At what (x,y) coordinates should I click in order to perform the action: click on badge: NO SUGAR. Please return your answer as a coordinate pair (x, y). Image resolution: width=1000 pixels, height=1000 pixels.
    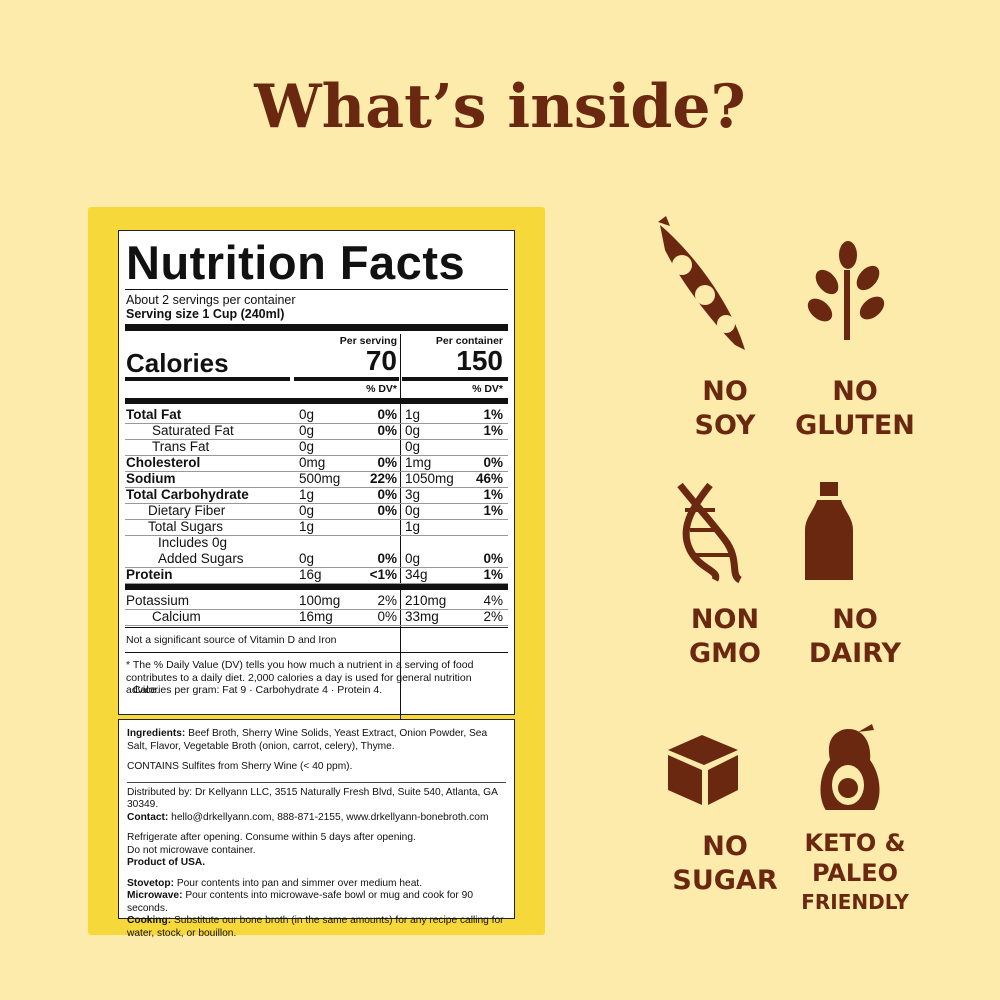
    Looking at the image, I should click on (725, 864).